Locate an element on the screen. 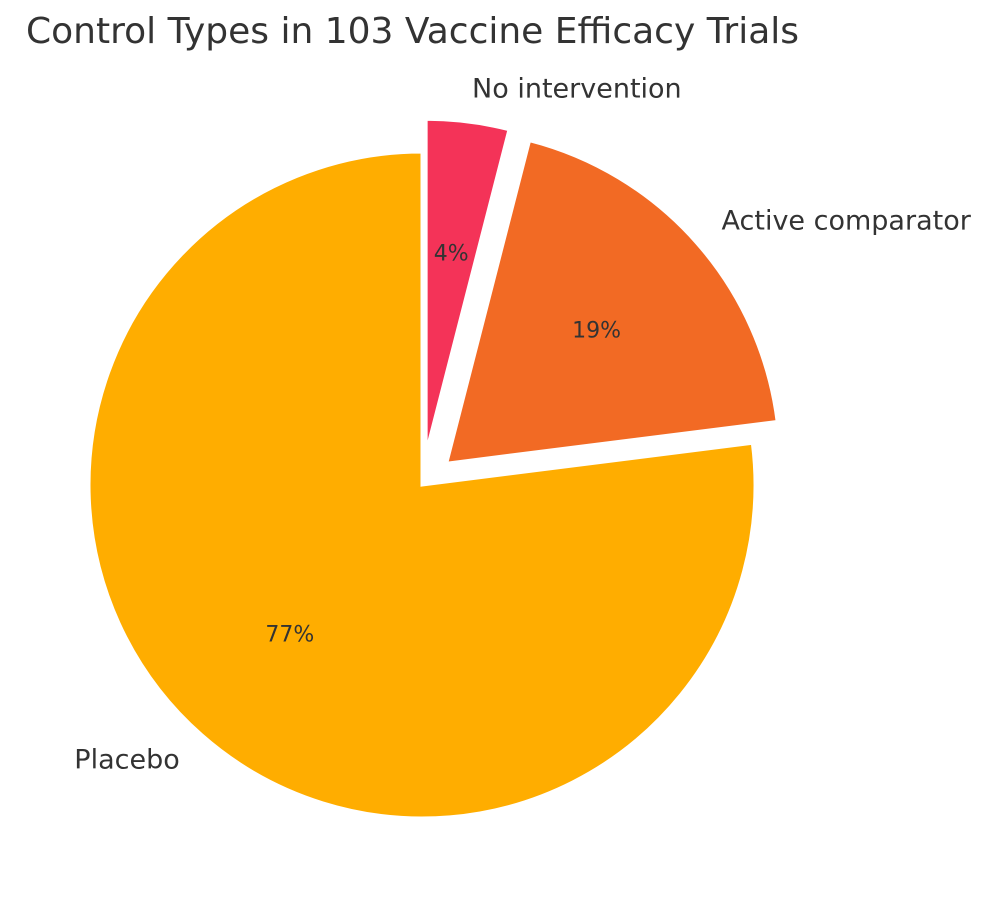 The image size is (1000, 905). slice-category-label-placebo: Placebo is located at coordinates (126, 759).